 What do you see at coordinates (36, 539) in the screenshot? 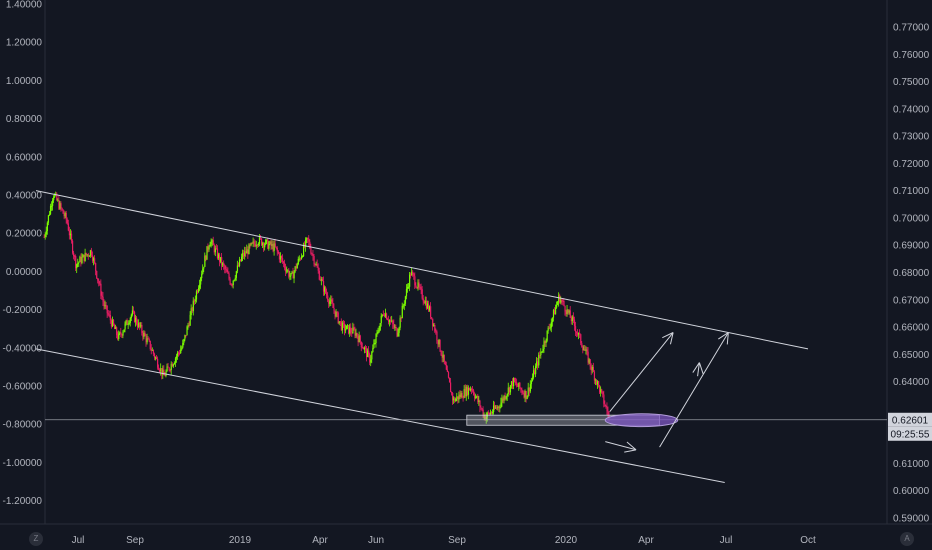
I see `timezone-icon: Z` at bounding box center [36, 539].